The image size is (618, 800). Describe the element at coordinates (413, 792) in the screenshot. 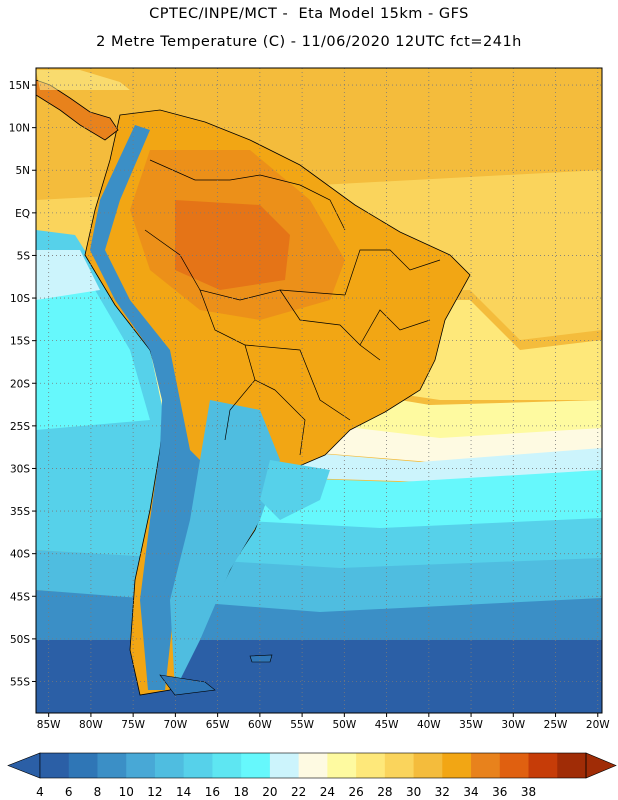

I see `colorbar-label: 30` at that location.